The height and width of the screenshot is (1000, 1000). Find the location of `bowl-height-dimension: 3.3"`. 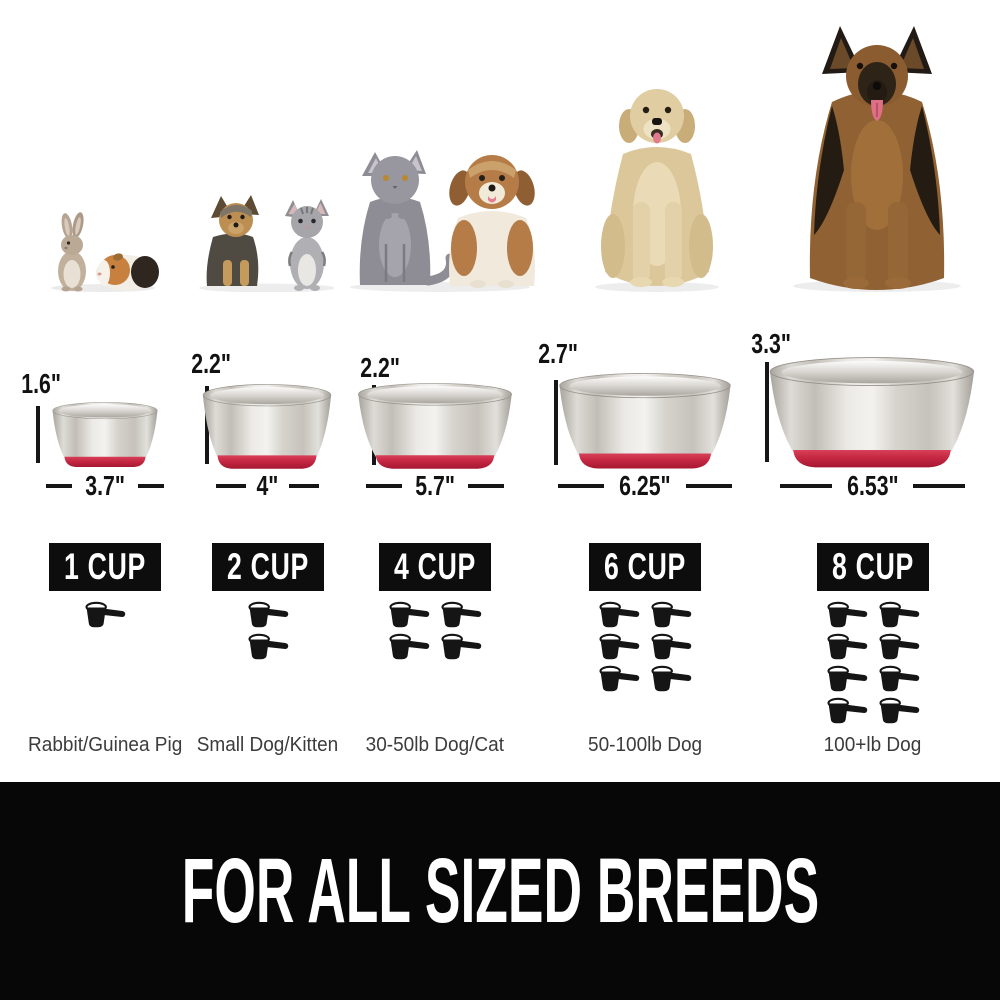

bowl-height-dimension: 3.3" is located at coordinates (771, 343).